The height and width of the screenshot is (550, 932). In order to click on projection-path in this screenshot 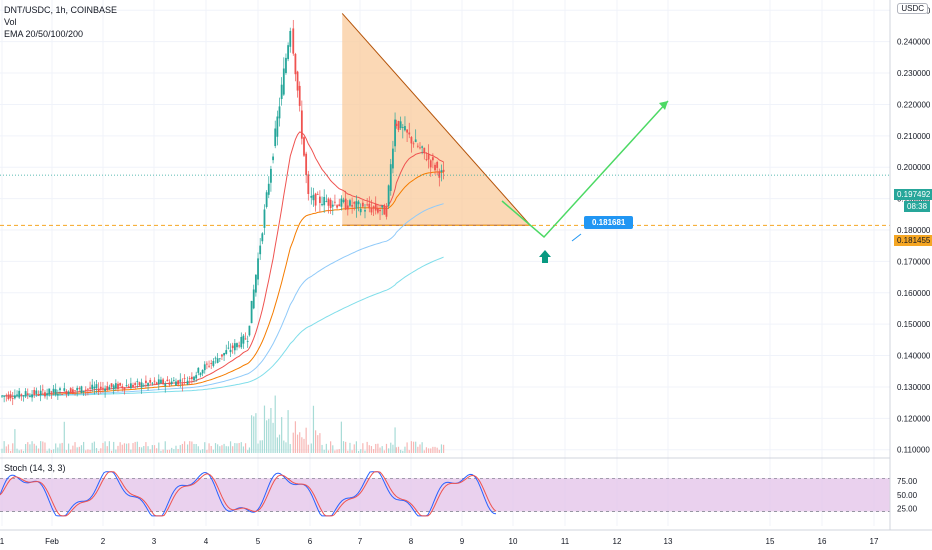, I will do `click(585, 181)`.